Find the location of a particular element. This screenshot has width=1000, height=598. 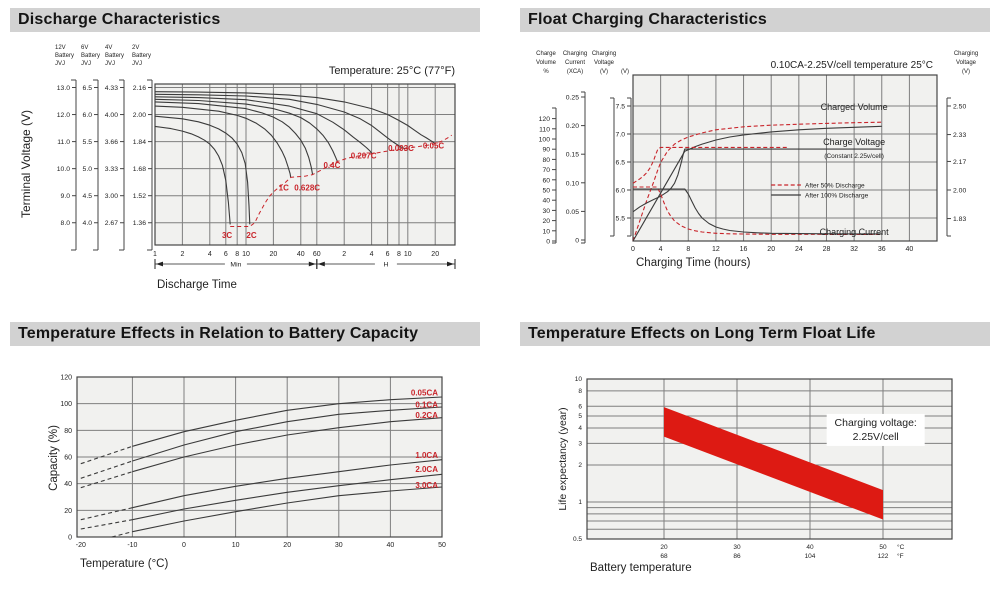

curve-2.0CA is located at coordinates (287, 497).